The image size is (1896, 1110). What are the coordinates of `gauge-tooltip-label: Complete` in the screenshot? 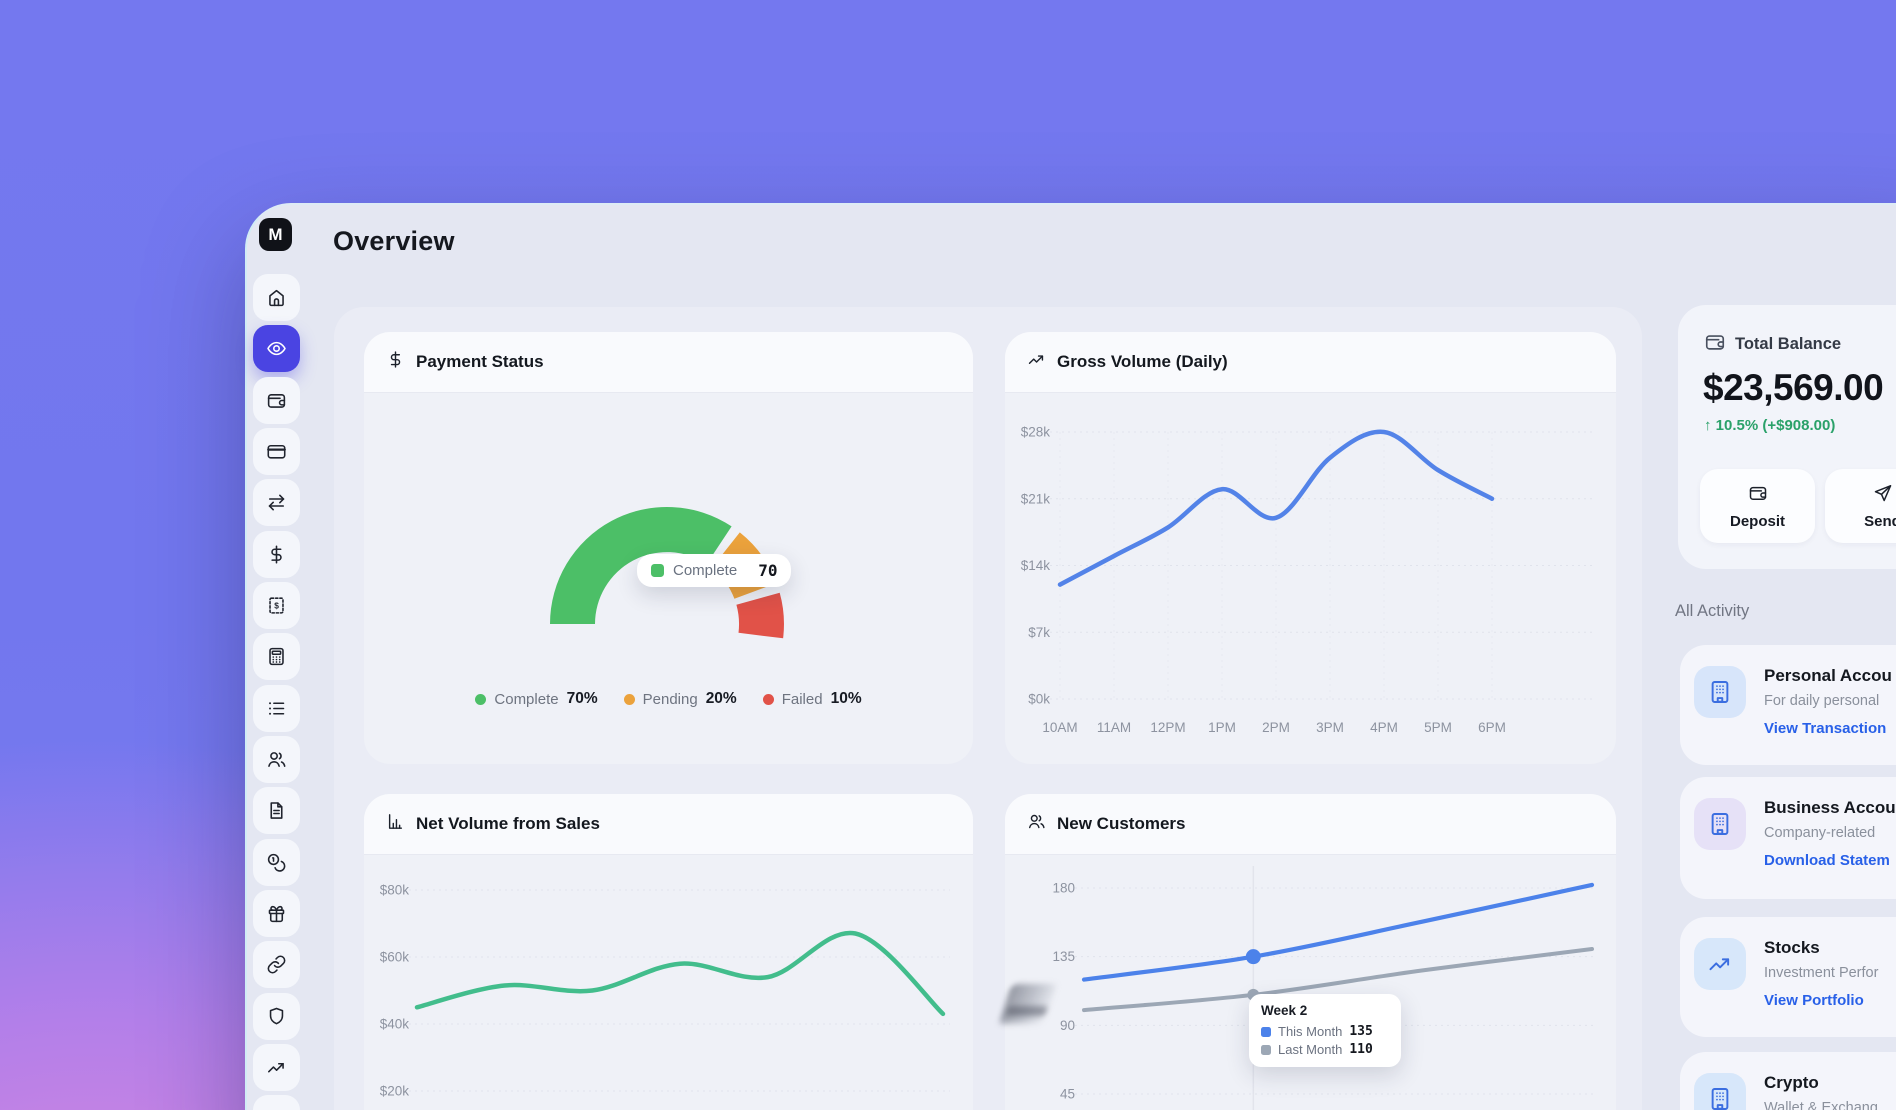 It's located at (705, 570).